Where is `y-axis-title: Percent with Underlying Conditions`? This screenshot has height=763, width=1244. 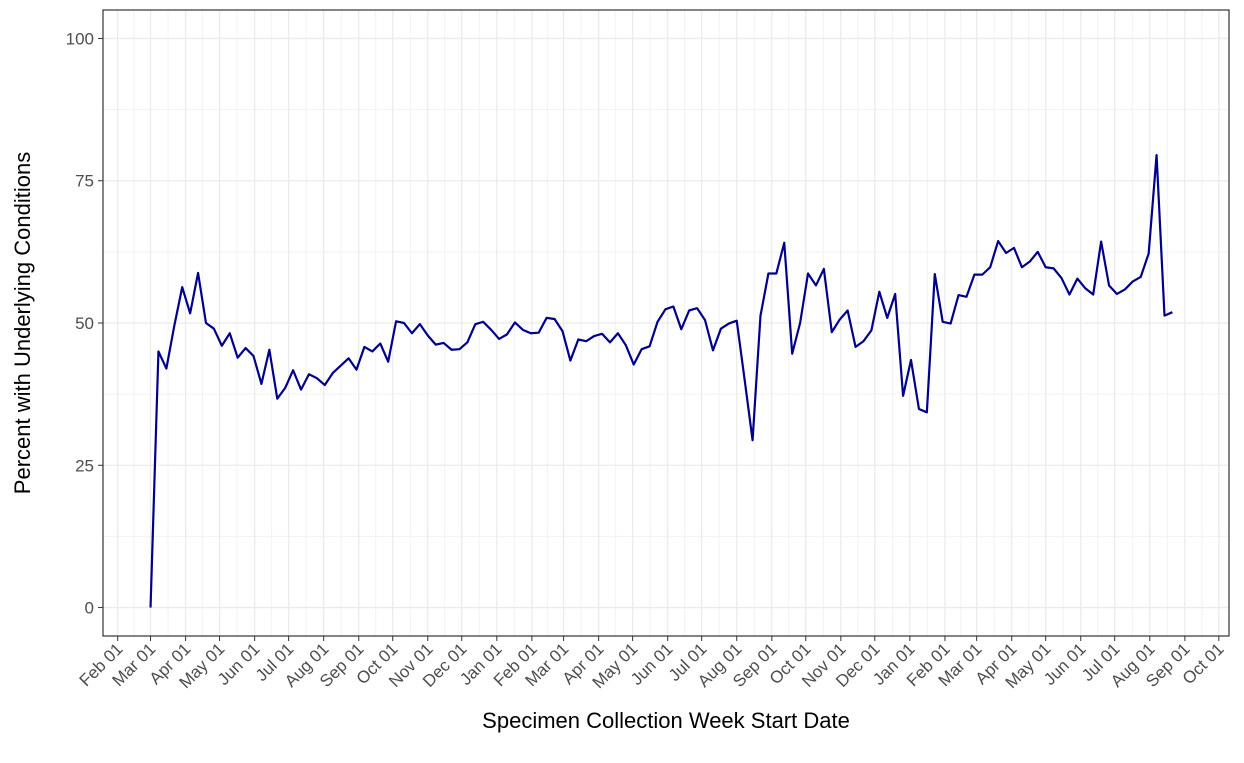
y-axis-title: Percent with Underlying Conditions is located at coordinates (22, 323).